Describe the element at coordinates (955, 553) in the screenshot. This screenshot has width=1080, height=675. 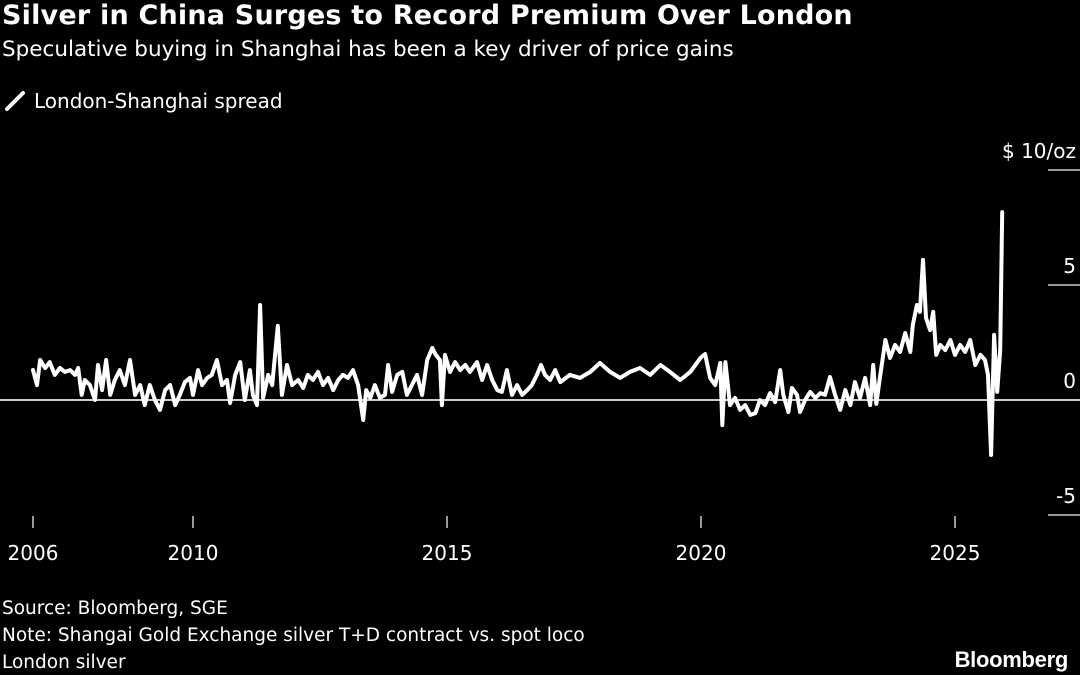
I see `x-tick-label: 2025` at that location.